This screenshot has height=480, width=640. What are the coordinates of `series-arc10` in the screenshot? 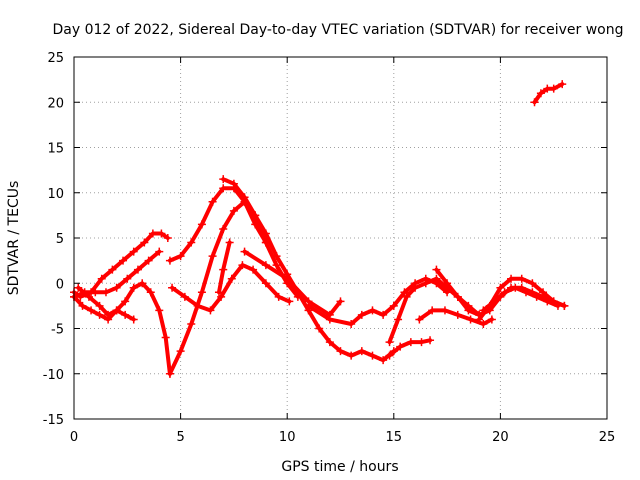 It's located at (292, 283).